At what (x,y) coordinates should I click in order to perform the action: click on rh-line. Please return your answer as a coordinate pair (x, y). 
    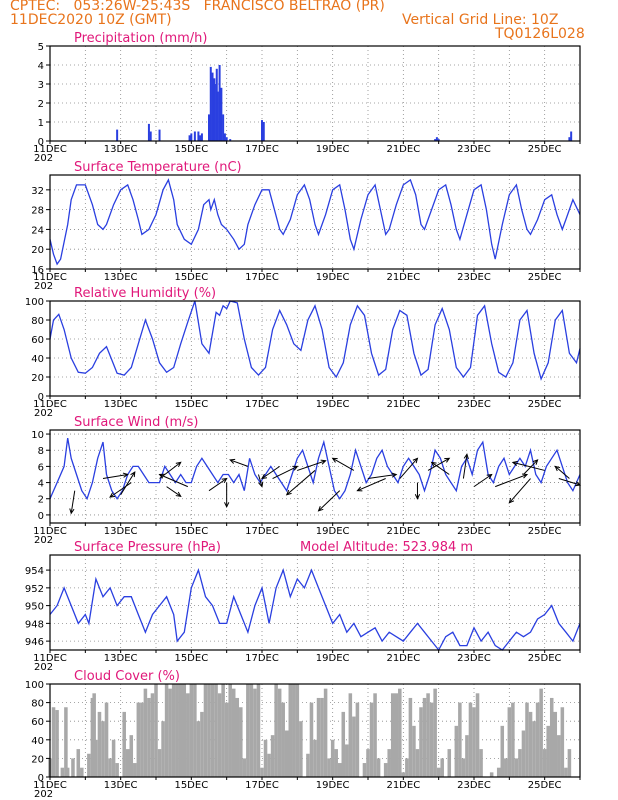
    Looking at the image, I should click on (315, 340).